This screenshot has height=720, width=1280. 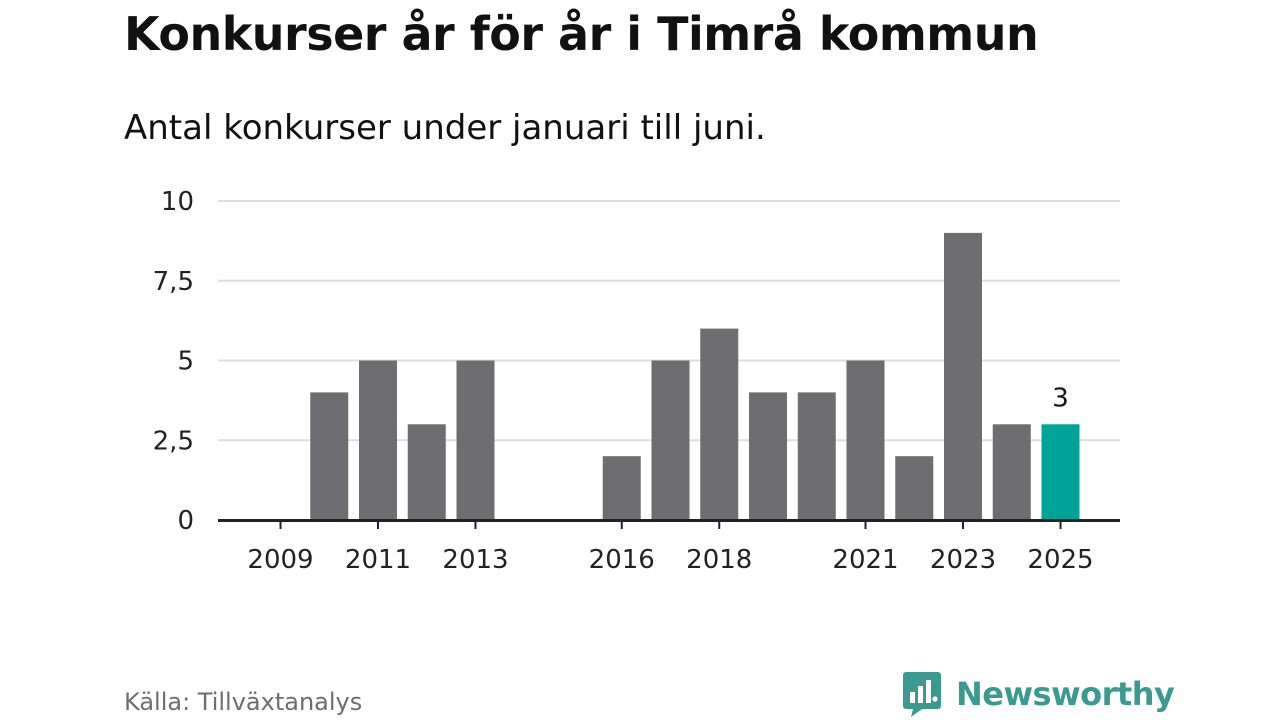 I want to click on source-note: Källa: Tillväxtanalys, so click(x=243, y=702).